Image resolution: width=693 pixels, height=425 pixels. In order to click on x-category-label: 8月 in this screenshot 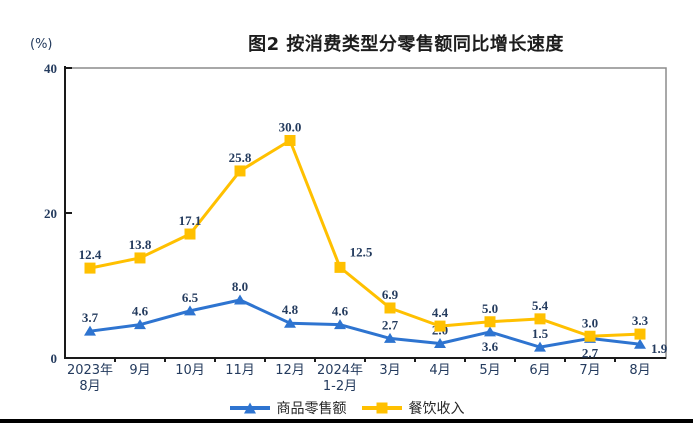, I will do `click(639, 370)`.